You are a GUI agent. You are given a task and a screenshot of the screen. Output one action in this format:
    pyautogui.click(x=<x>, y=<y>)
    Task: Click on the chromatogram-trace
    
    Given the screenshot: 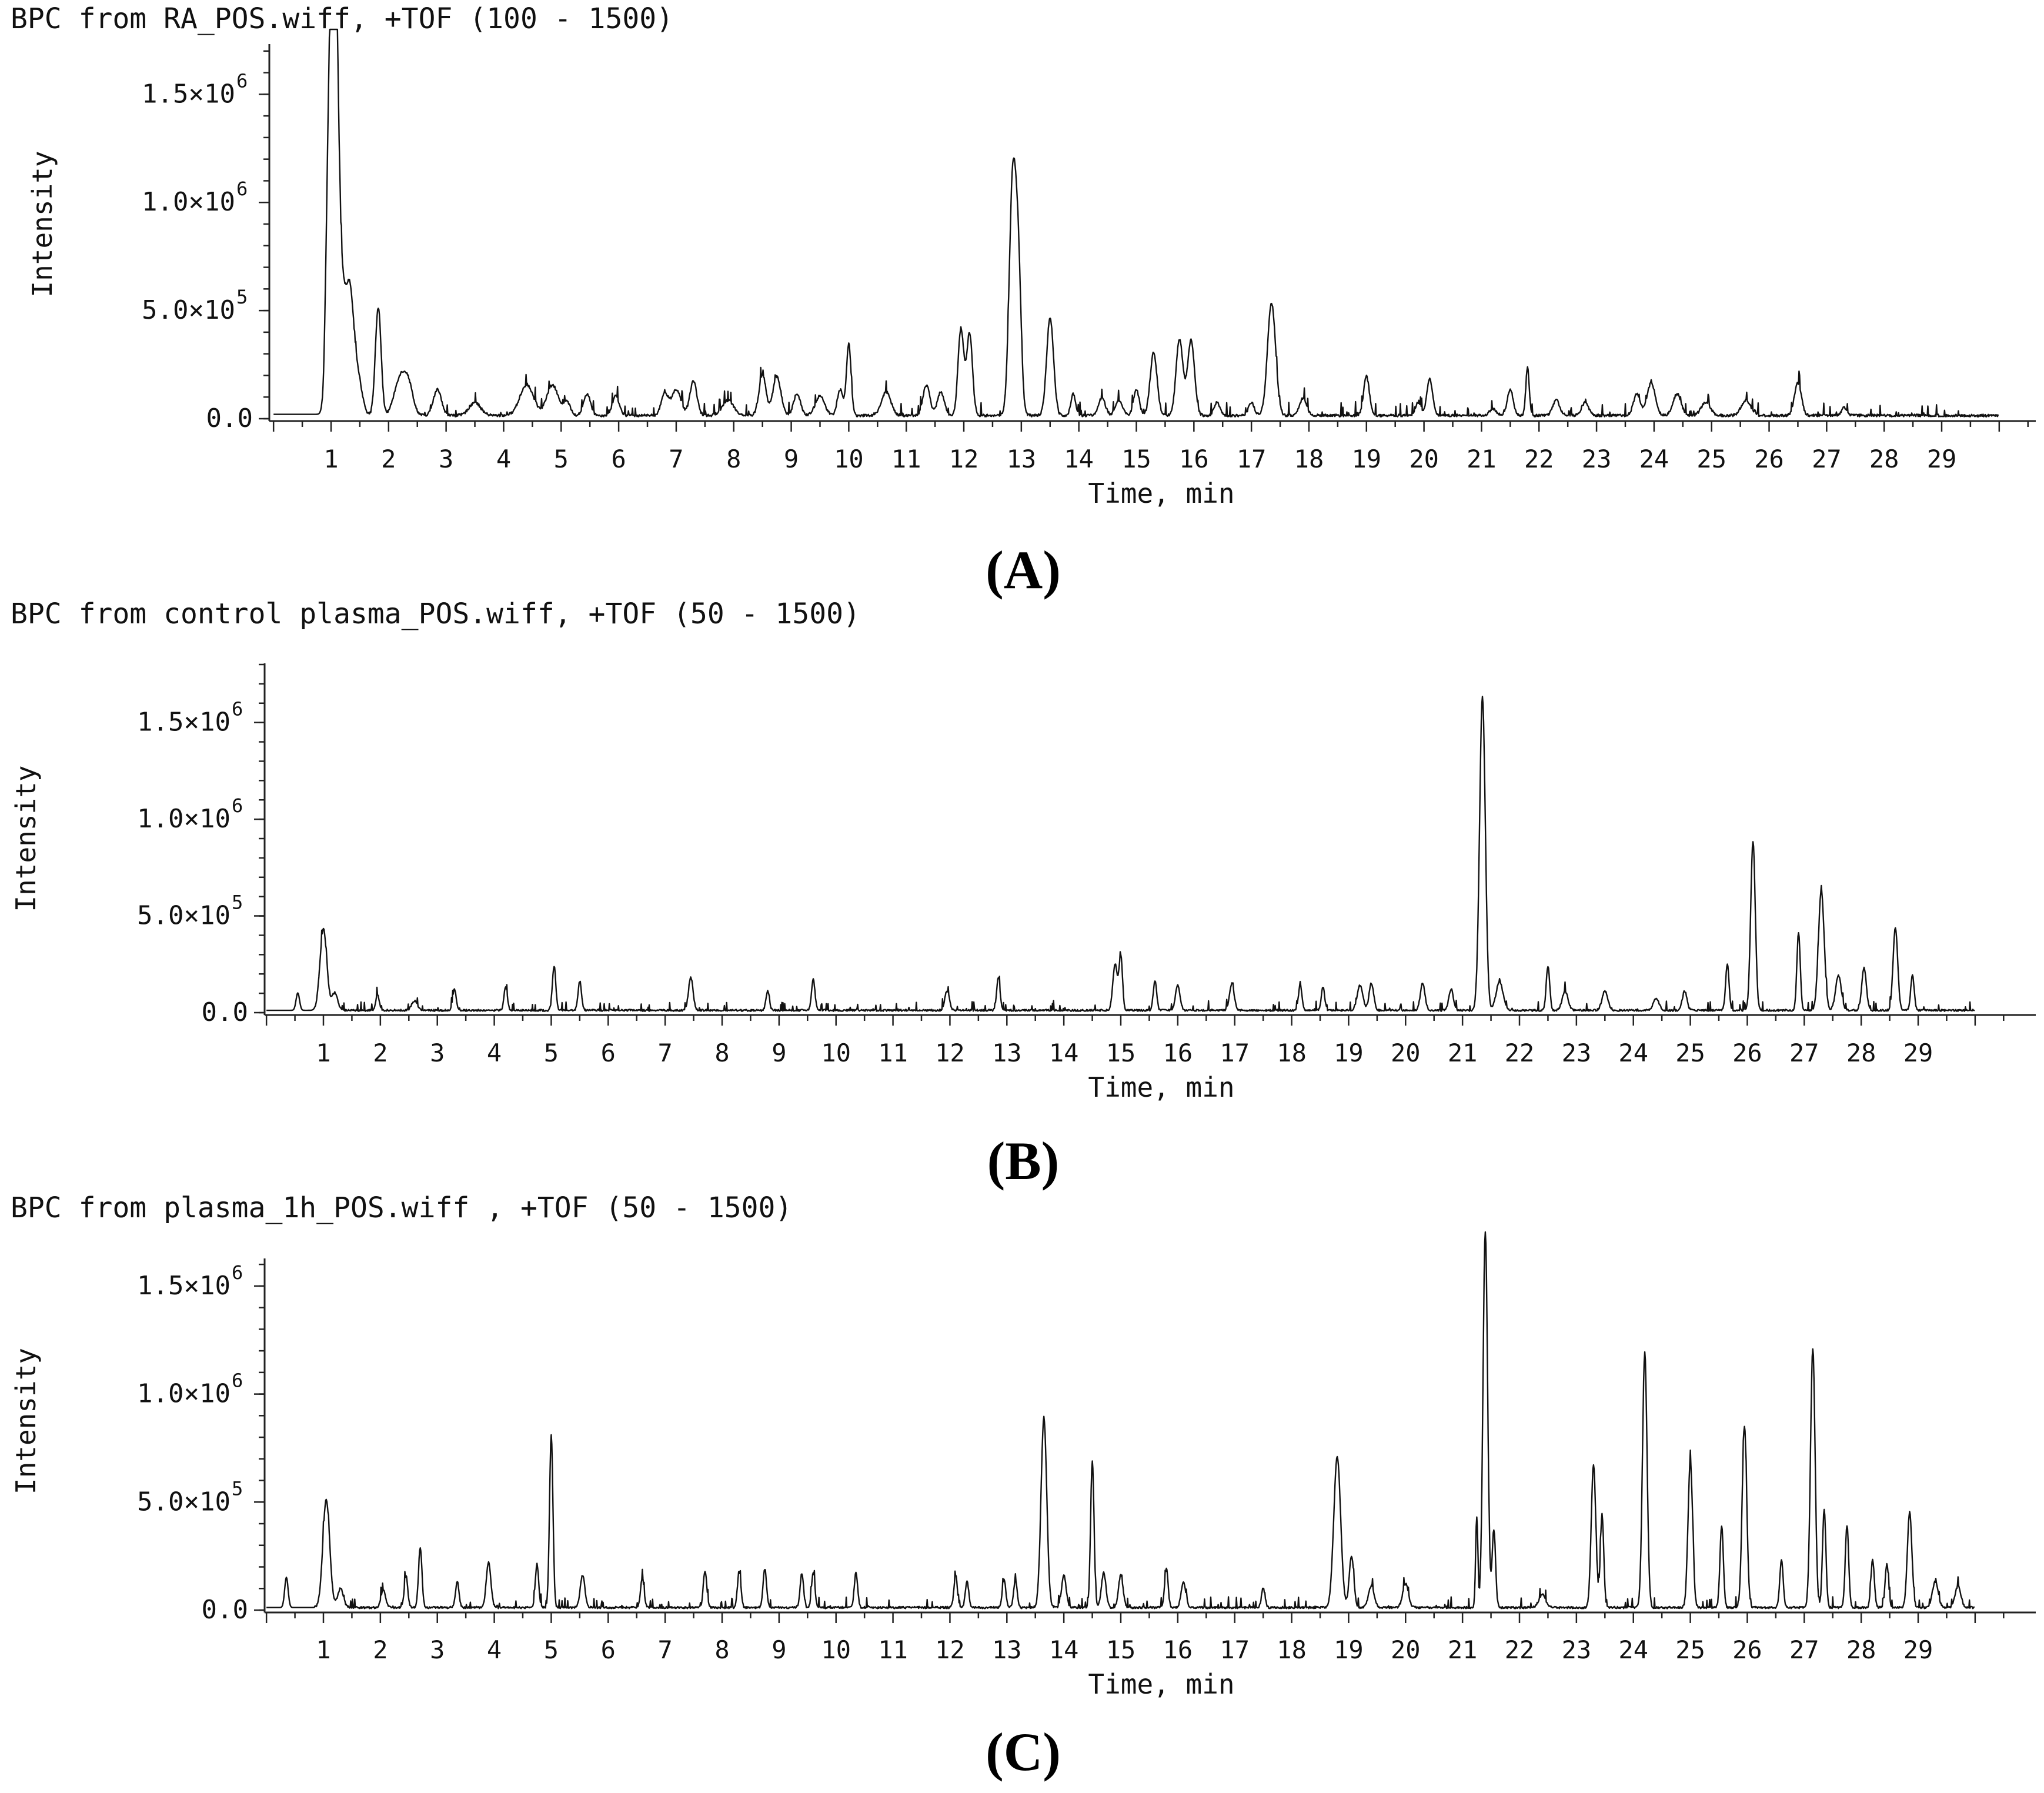 What is the action you would take?
    pyautogui.click(x=1121, y=854)
    